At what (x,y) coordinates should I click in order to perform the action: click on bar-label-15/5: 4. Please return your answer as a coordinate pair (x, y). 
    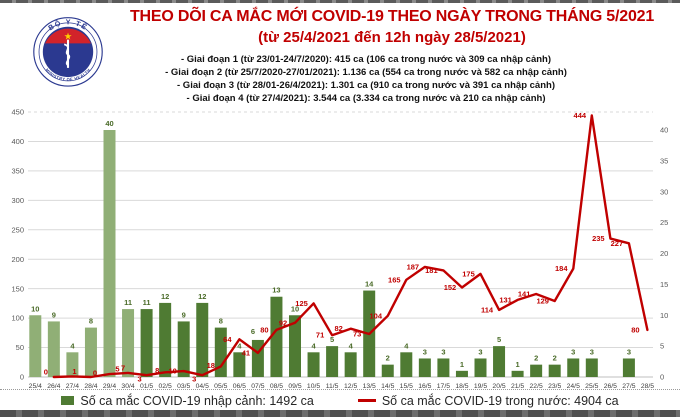
    Looking at the image, I should click on (406, 345).